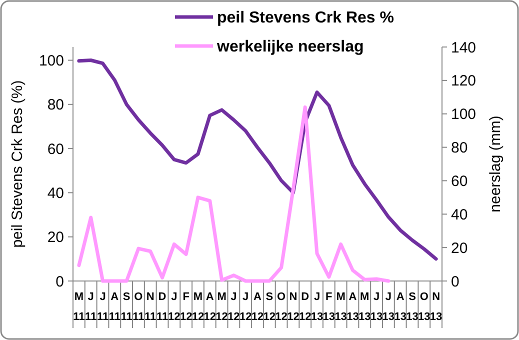 The width and height of the screenshot is (519, 340). Describe the element at coordinates (126, 307) in the screenshot. I see `x-tick-label: S 11` at that location.